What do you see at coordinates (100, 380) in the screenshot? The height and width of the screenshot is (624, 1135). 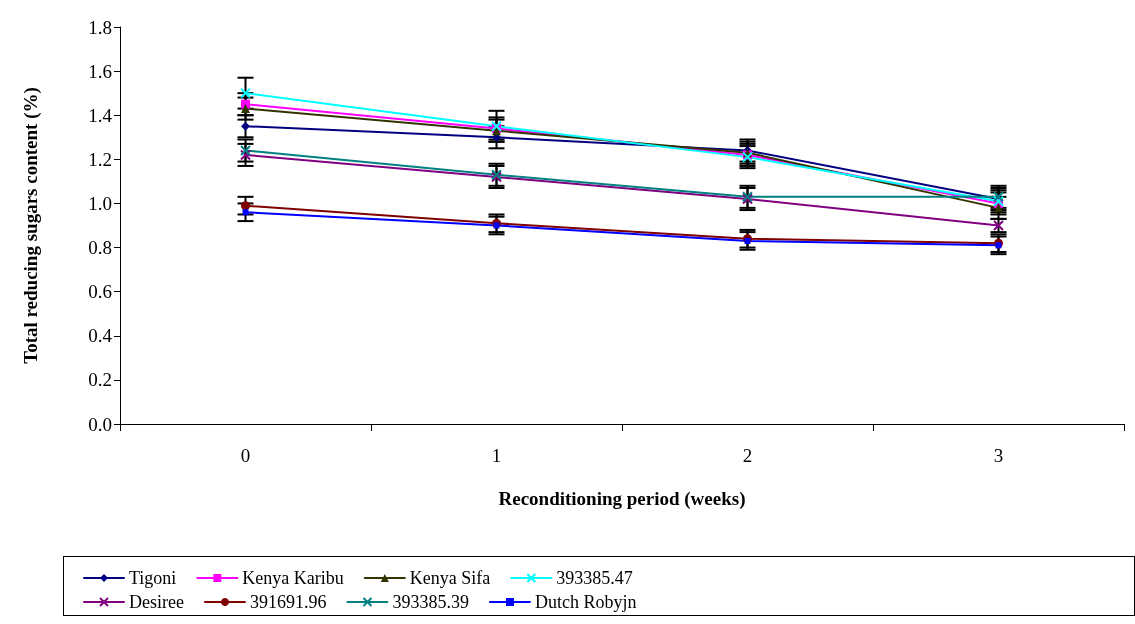 I see `y-tick-label: 0.2` at bounding box center [100, 380].